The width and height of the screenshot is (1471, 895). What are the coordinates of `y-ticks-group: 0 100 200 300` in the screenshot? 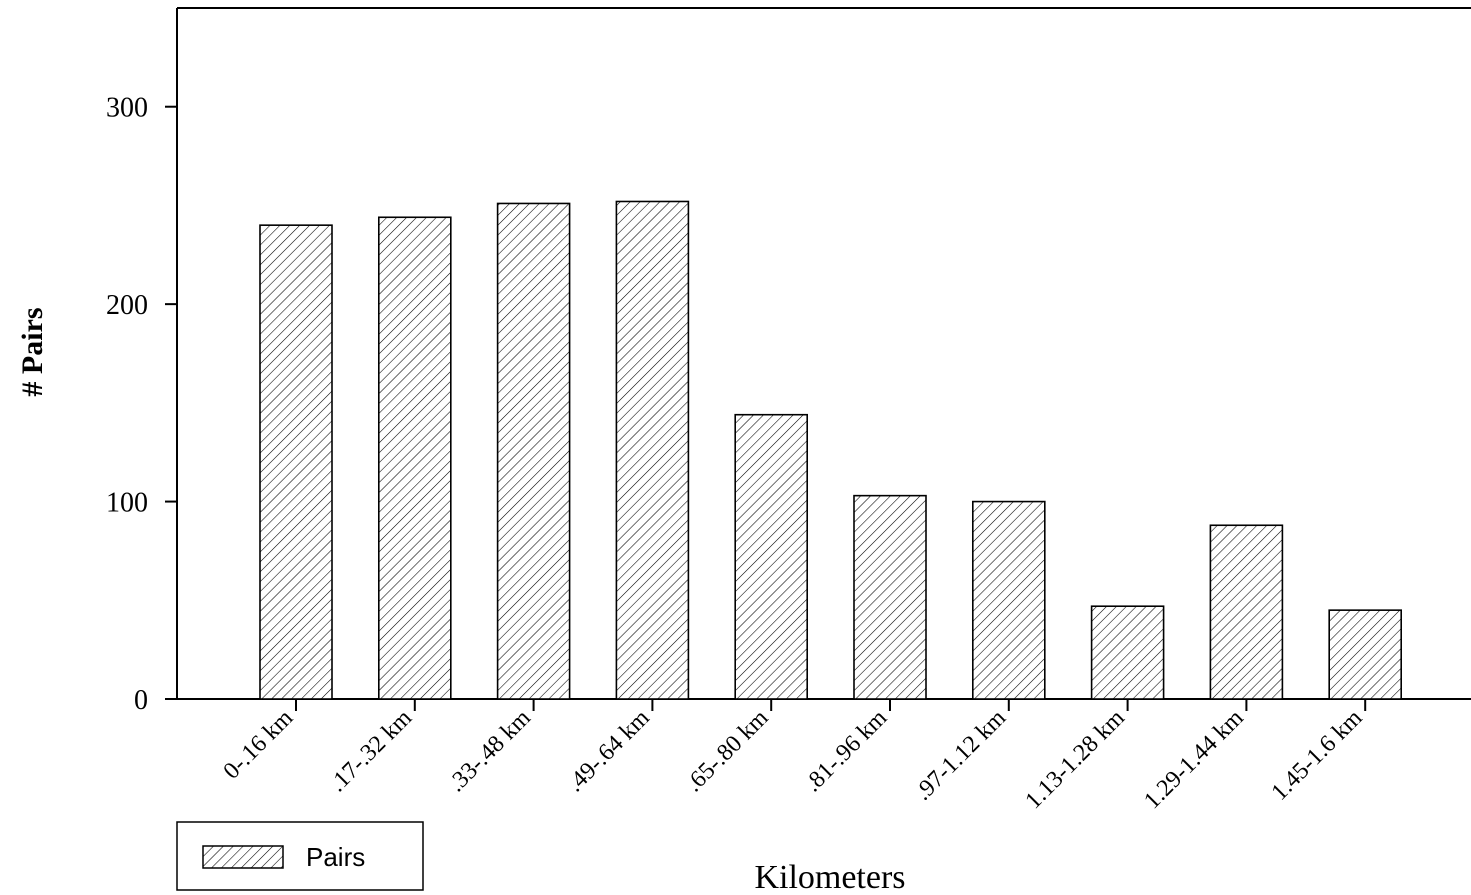 It's located at (141, 404).